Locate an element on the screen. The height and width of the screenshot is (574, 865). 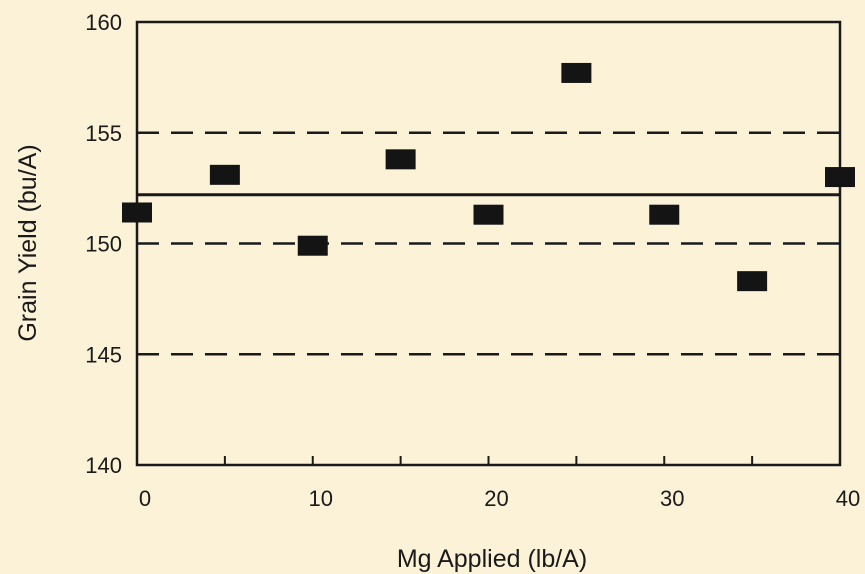
x-tick-label: 40 is located at coordinates (848, 498).